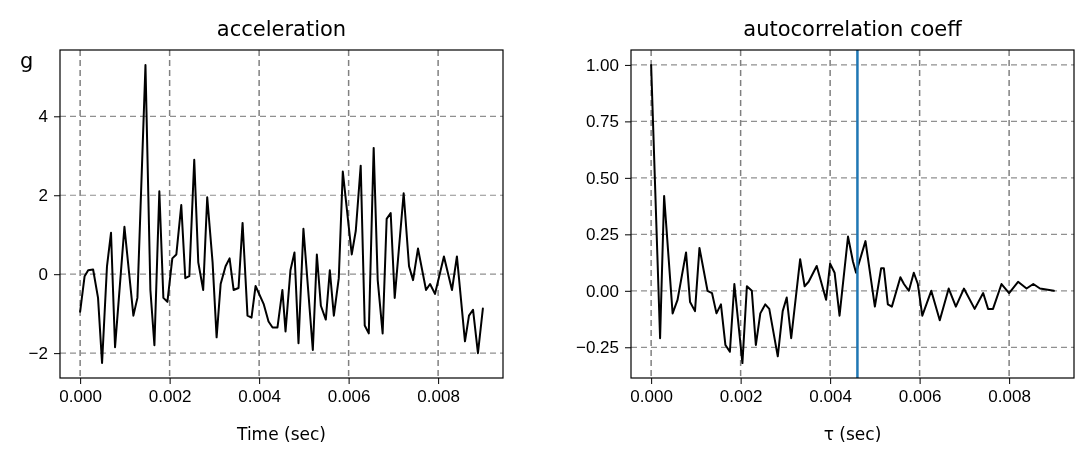 The height and width of the screenshot is (457, 1081). I want to click on y-tick-label: 4, so click(43, 117).